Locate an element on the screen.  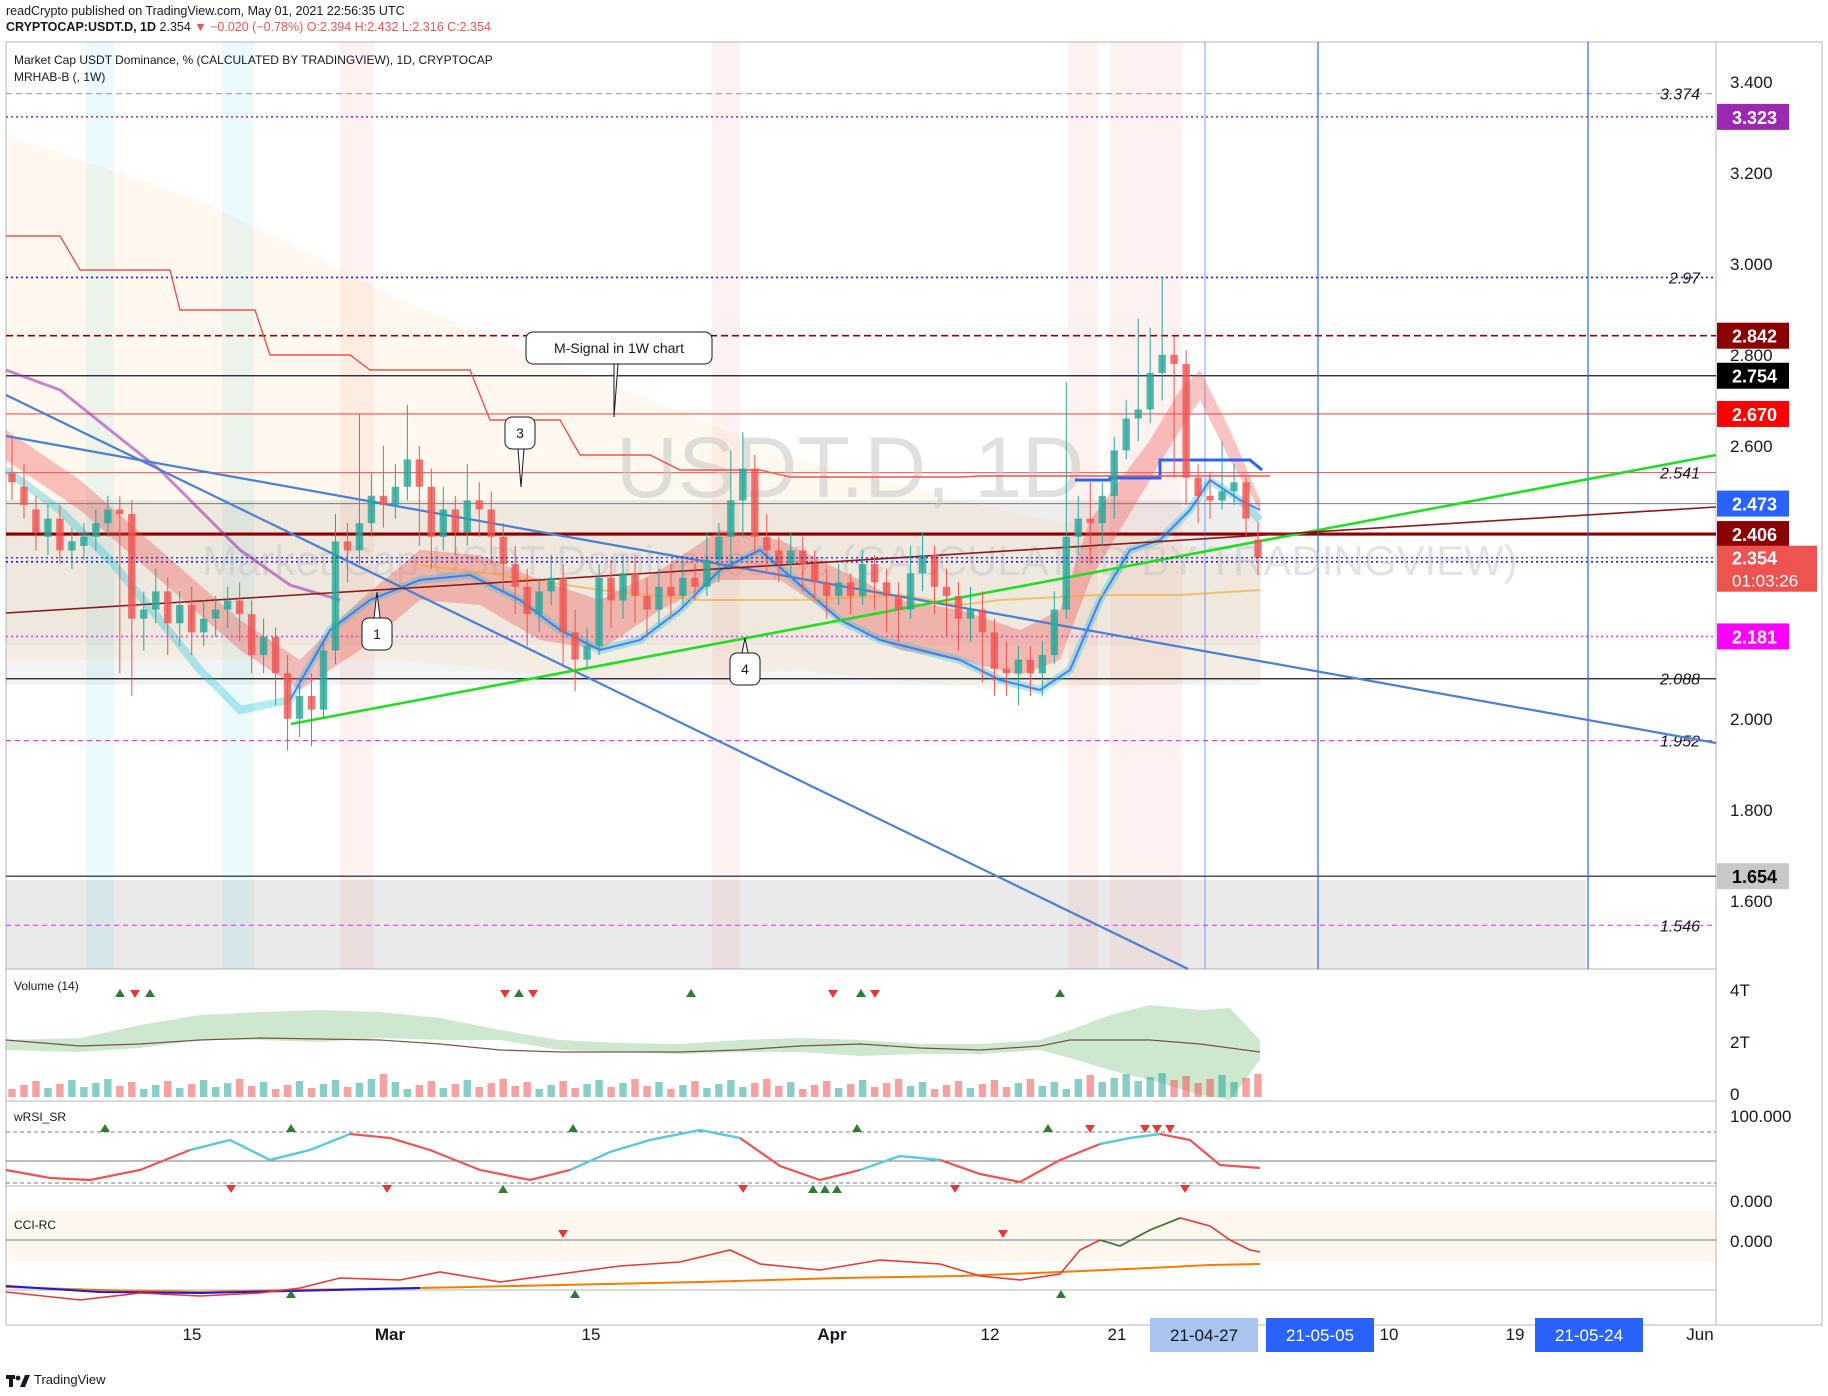
volume-panel: Volume (14) 4T 2T 0 is located at coordinates (877, 1041).